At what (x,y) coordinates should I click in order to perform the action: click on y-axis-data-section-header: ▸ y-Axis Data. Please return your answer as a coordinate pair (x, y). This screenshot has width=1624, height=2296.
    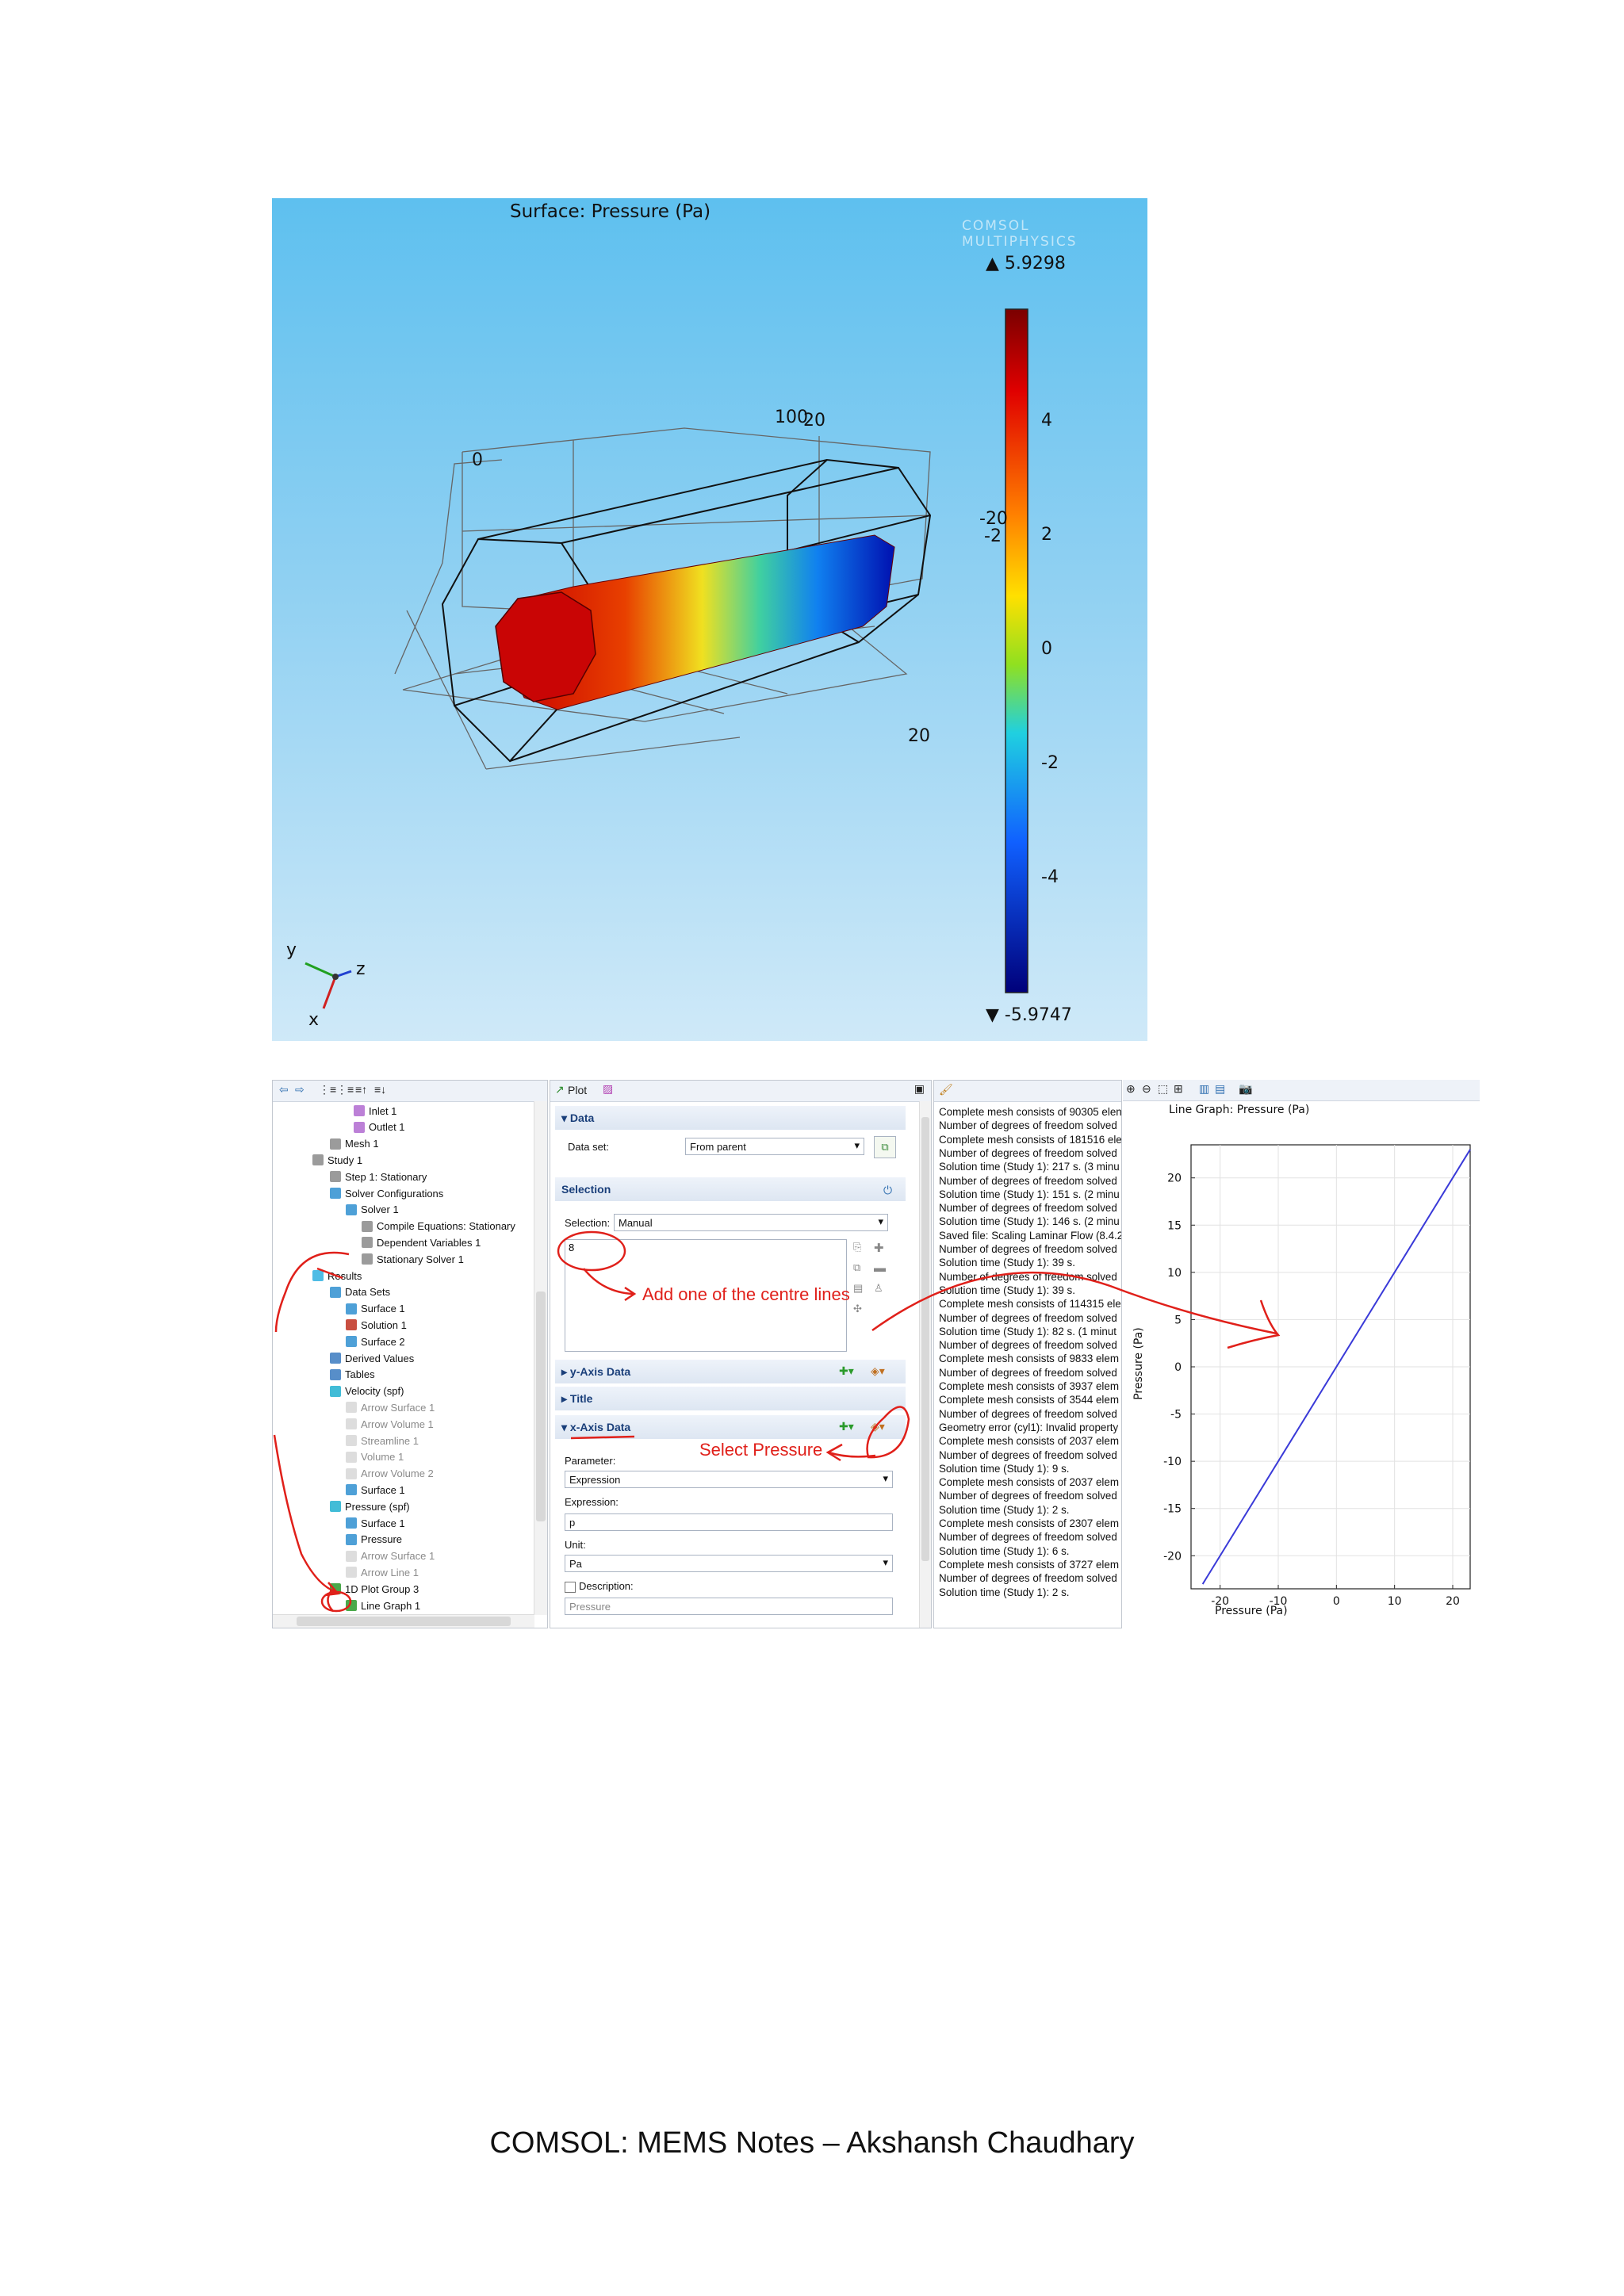
    Looking at the image, I should click on (730, 1371).